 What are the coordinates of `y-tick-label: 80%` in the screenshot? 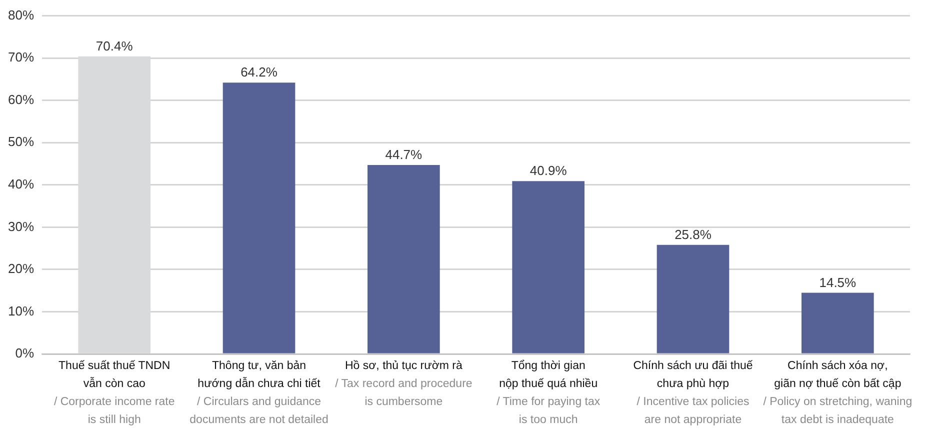 It's located at (21, 14).